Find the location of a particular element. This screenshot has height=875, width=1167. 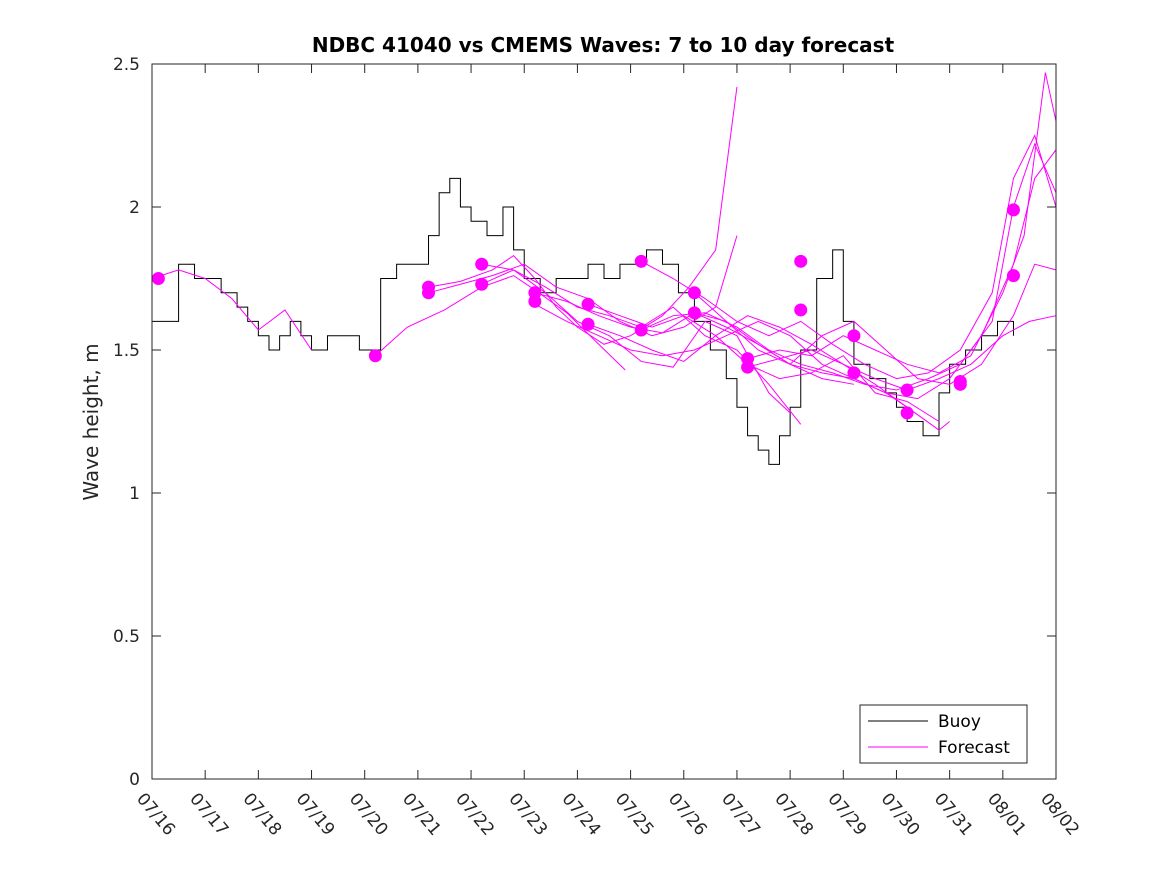

x-tick-label: 07/28 is located at coordinates (793, 814).